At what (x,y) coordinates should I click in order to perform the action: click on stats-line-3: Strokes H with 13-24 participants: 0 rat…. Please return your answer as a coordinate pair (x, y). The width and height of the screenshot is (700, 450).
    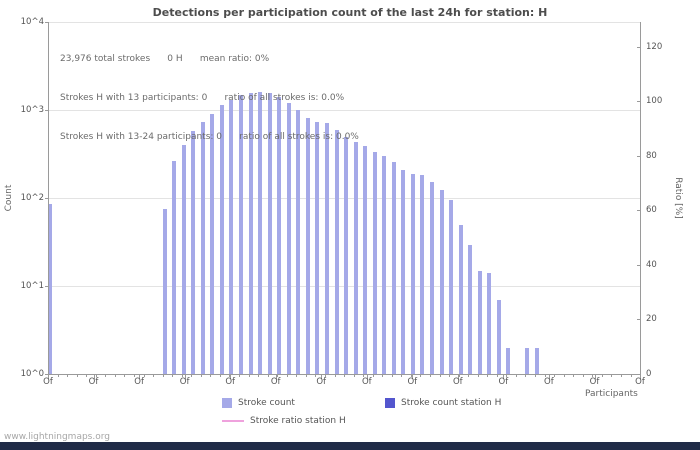
    Looking at the image, I should click on (209, 137).